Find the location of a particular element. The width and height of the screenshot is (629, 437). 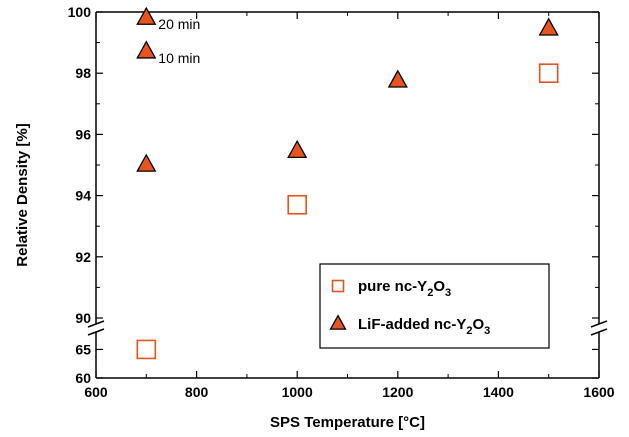

annotation-10min: 10 min is located at coordinates (179, 58).